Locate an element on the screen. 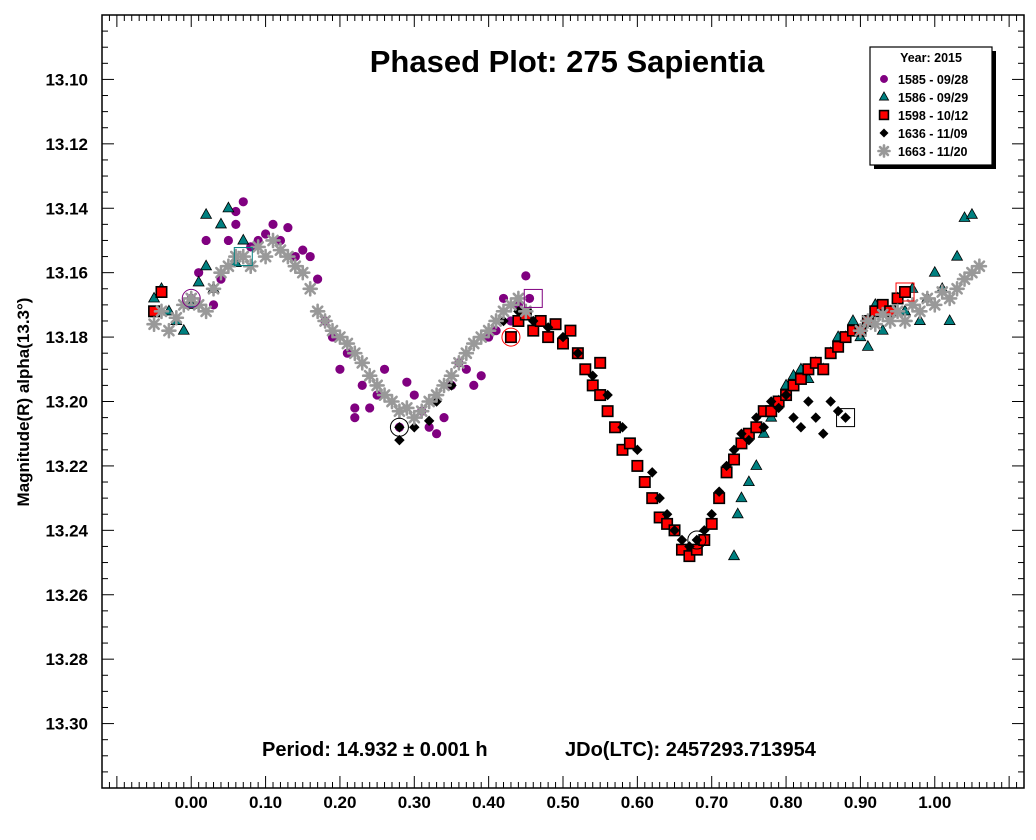  highlight-square-marker is located at coordinates (243, 257).